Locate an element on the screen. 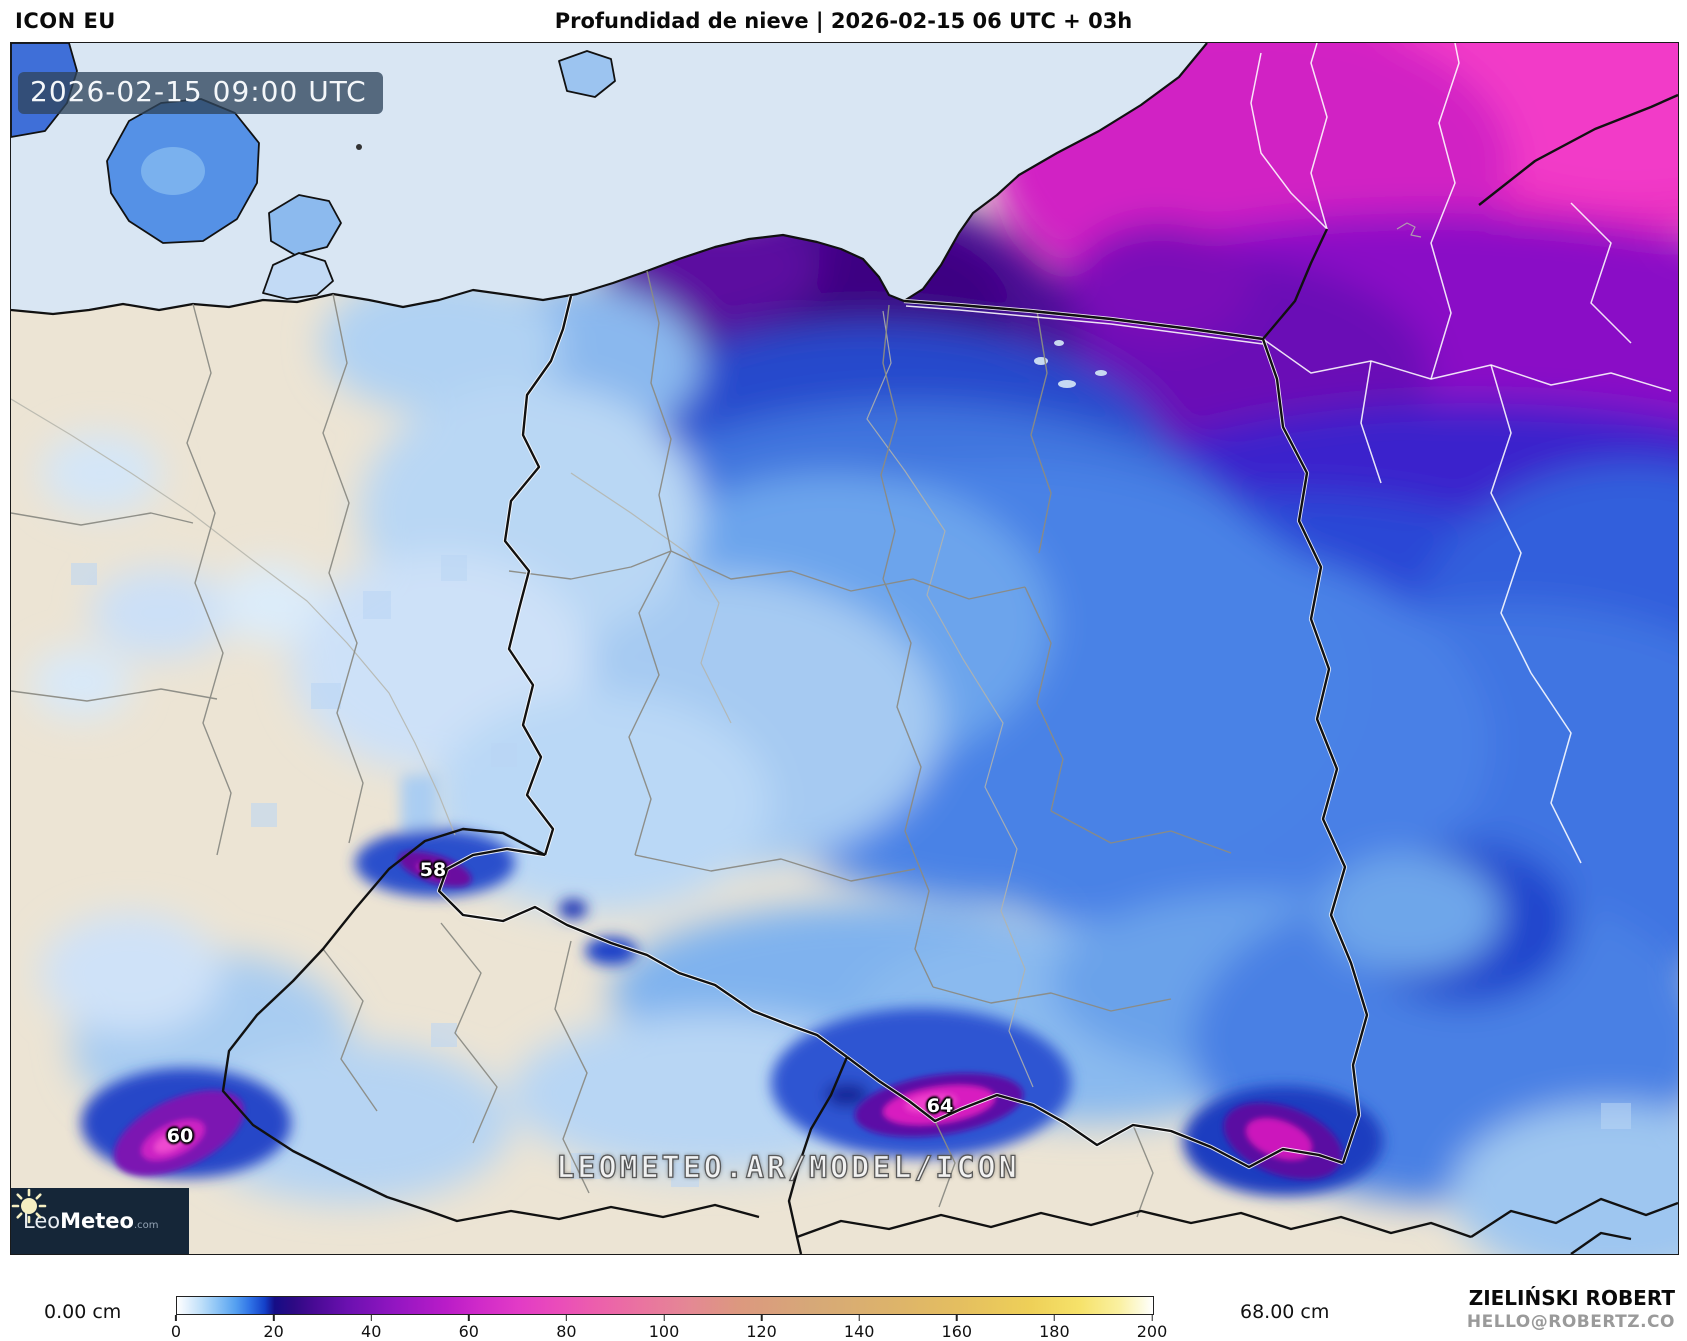 Image resolution: width=1687 pixels, height=1341 pixels. legend-ticks: 0 20 40 60 80 100 120 140 160 180 200 is located at coordinates (669, 1328).